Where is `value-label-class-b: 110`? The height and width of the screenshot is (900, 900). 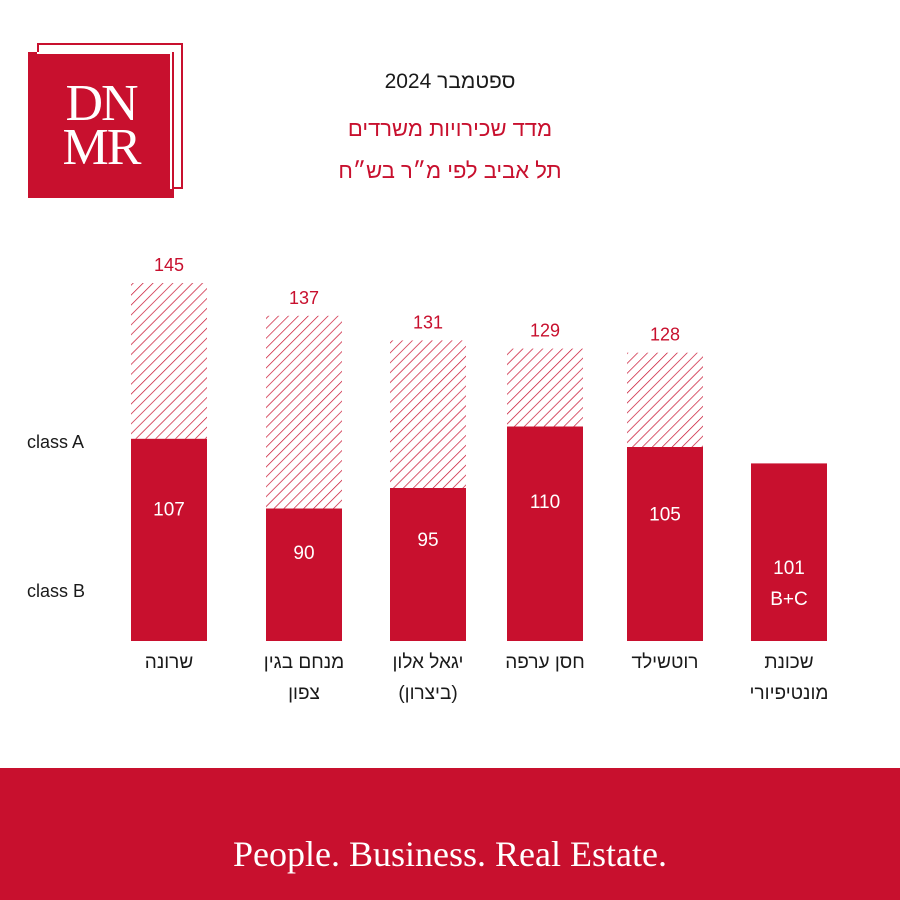 value-label-class-b: 110 is located at coordinates (545, 502).